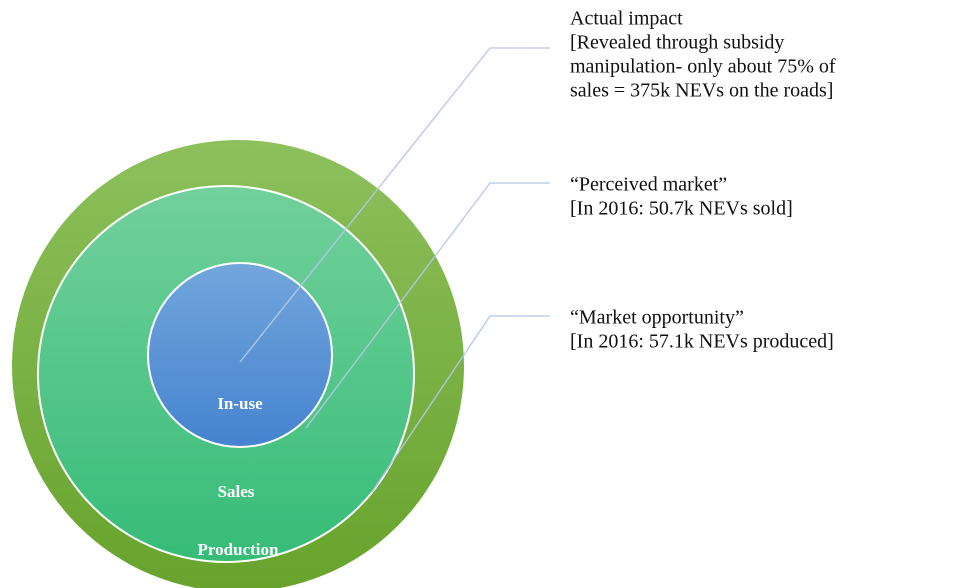 The width and height of the screenshot is (971, 588). I want to click on callout-text: [In 2016: 50.7k NEVs sold], so click(681, 209).